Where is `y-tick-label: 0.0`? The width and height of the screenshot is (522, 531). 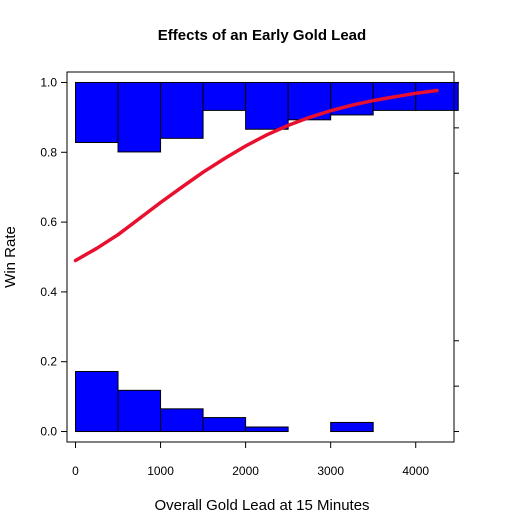
y-tick-label: 0.0 is located at coordinates (48, 432).